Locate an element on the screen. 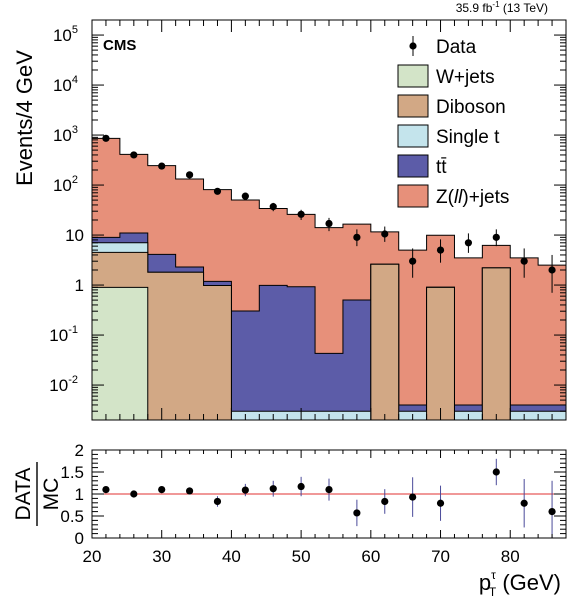 The width and height of the screenshot is (568, 603). legend-item-data: Data is located at coordinates (443, 47).